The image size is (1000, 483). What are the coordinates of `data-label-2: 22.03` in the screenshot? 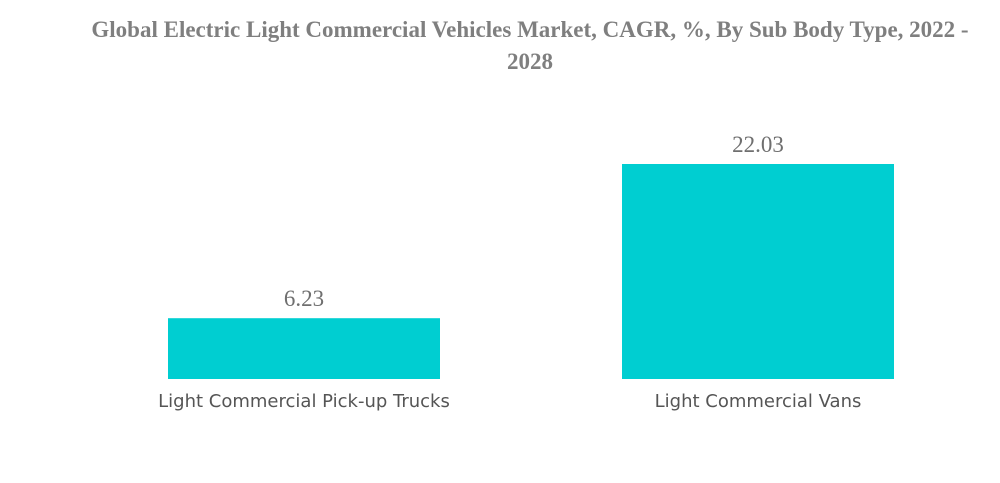 It's located at (758, 144).